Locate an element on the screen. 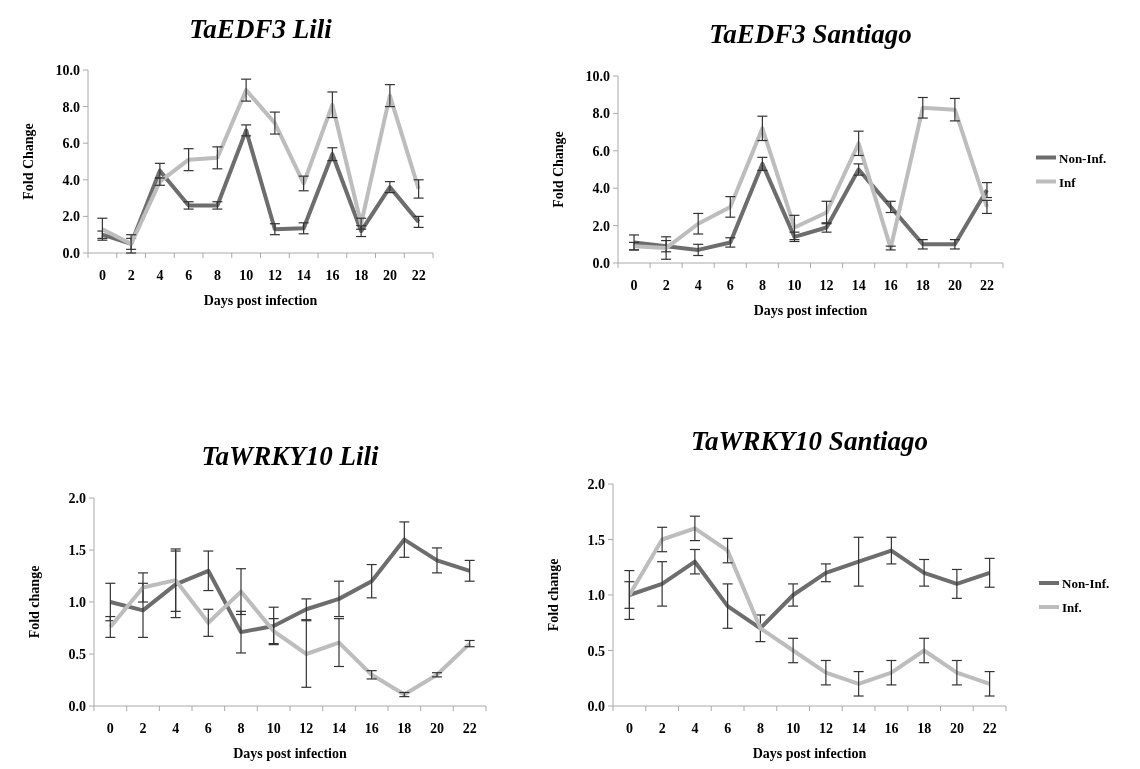  legend-label: Inf. is located at coordinates (1072, 607).